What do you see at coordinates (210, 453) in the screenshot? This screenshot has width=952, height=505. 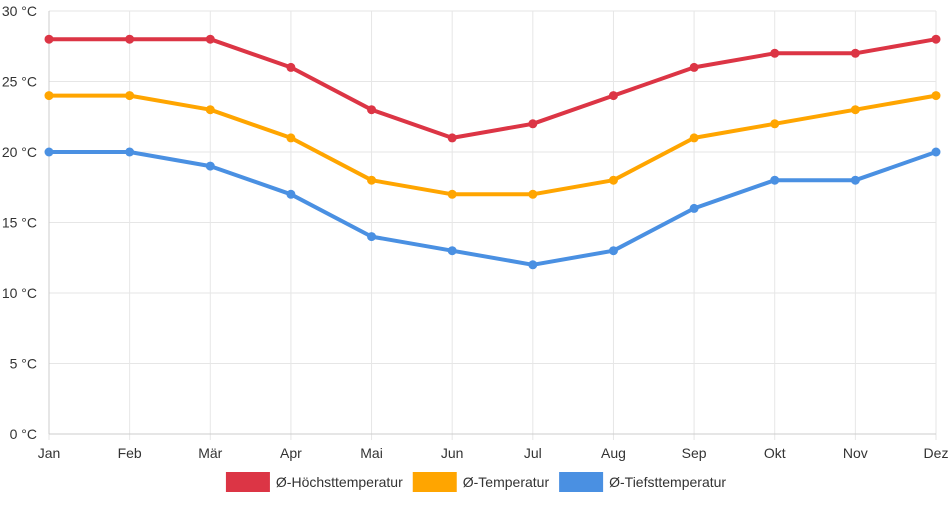 I see `x-tick-label: Mär` at bounding box center [210, 453].